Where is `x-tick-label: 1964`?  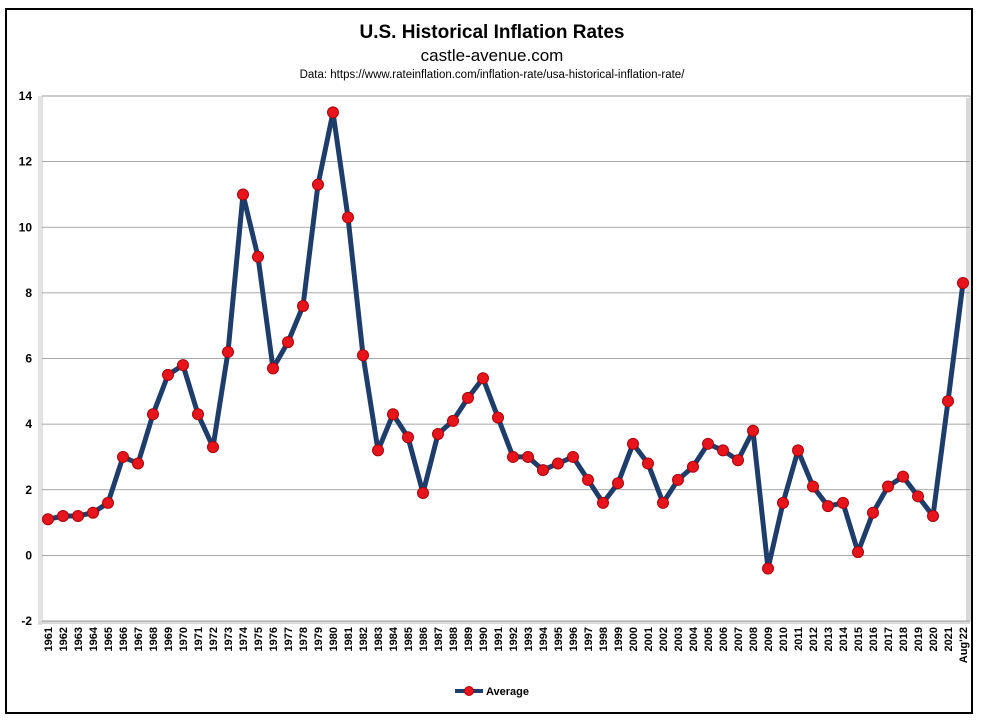
x-tick-label: 1964 is located at coordinates (94, 638).